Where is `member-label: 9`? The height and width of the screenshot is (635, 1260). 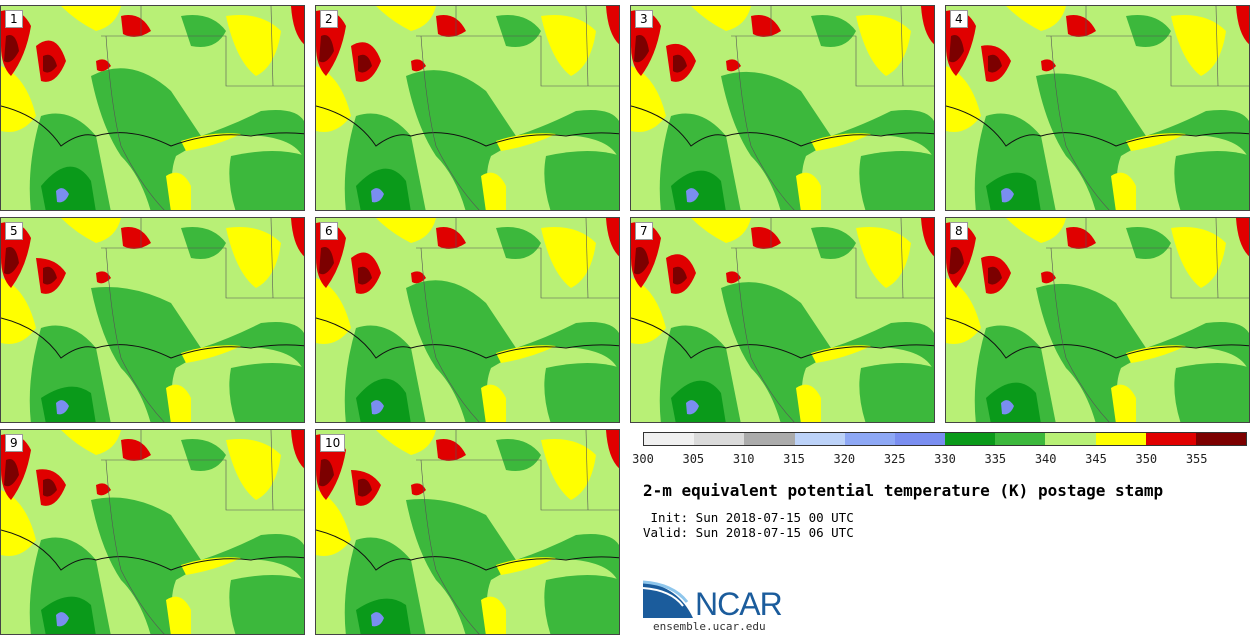 member-label: 9 is located at coordinates (14, 443).